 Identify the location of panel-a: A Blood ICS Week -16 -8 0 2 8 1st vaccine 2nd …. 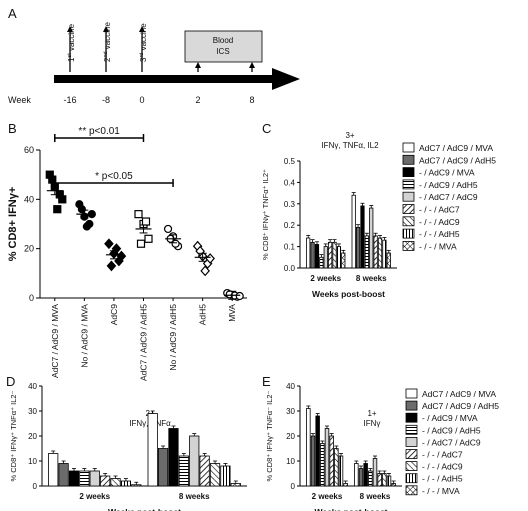
(154, 55).